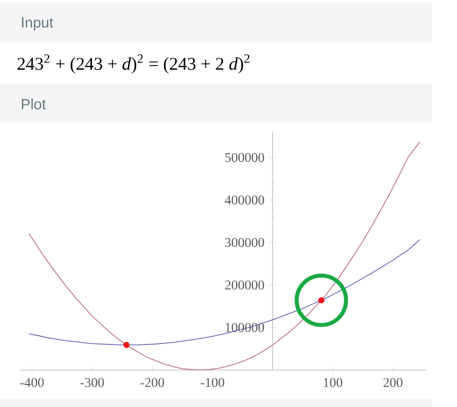 The width and height of the screenshot is (457, 407). I want to click on x-tick-label: -100, so click(212, 383).